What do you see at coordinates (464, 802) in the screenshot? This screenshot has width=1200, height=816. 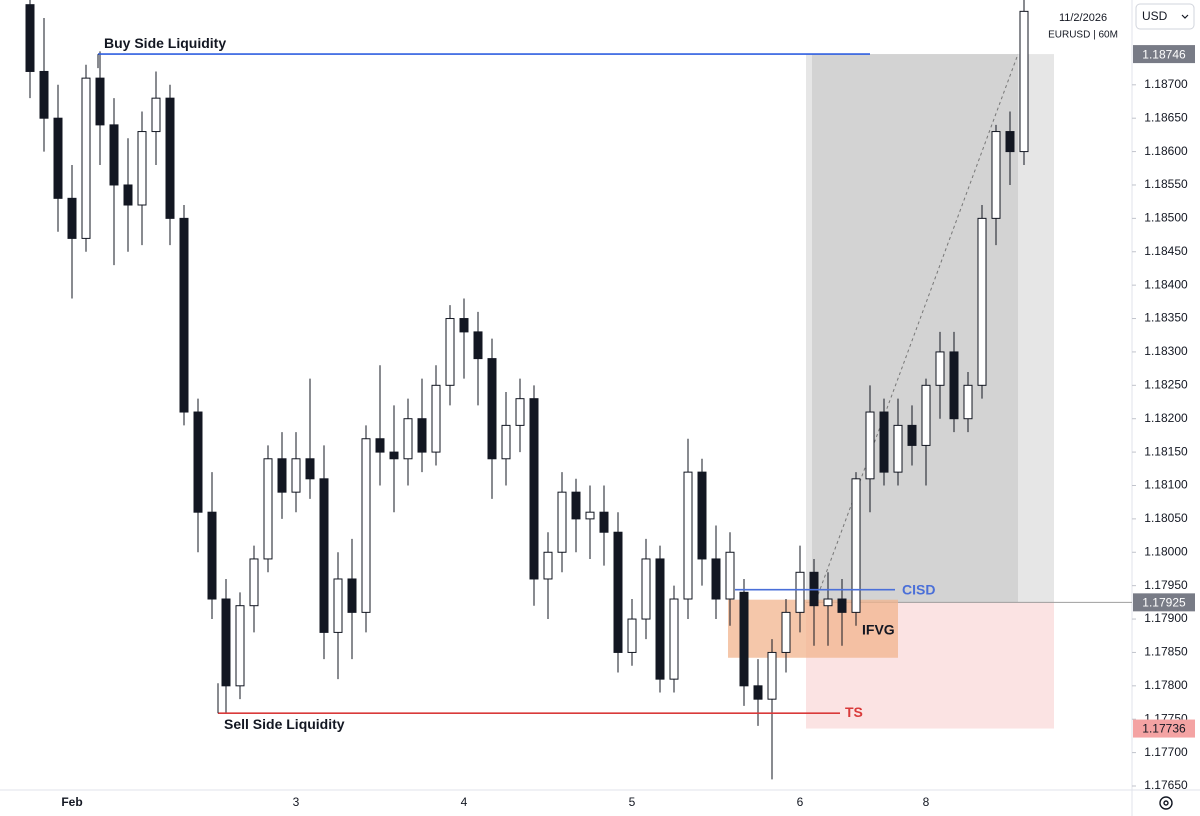 I see `x-tick-label: 4` at bounding box center [464, 802].